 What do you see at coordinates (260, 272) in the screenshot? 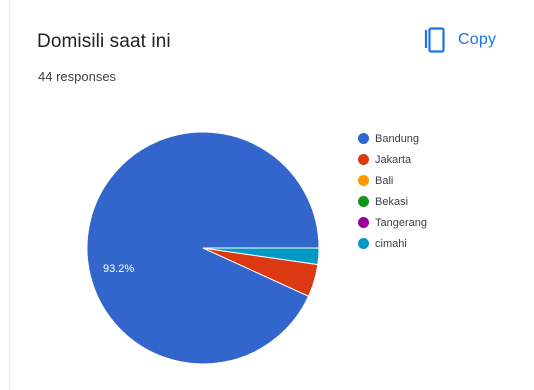
I see `pie-slice-jakarta` at bounding box center [260, 272].